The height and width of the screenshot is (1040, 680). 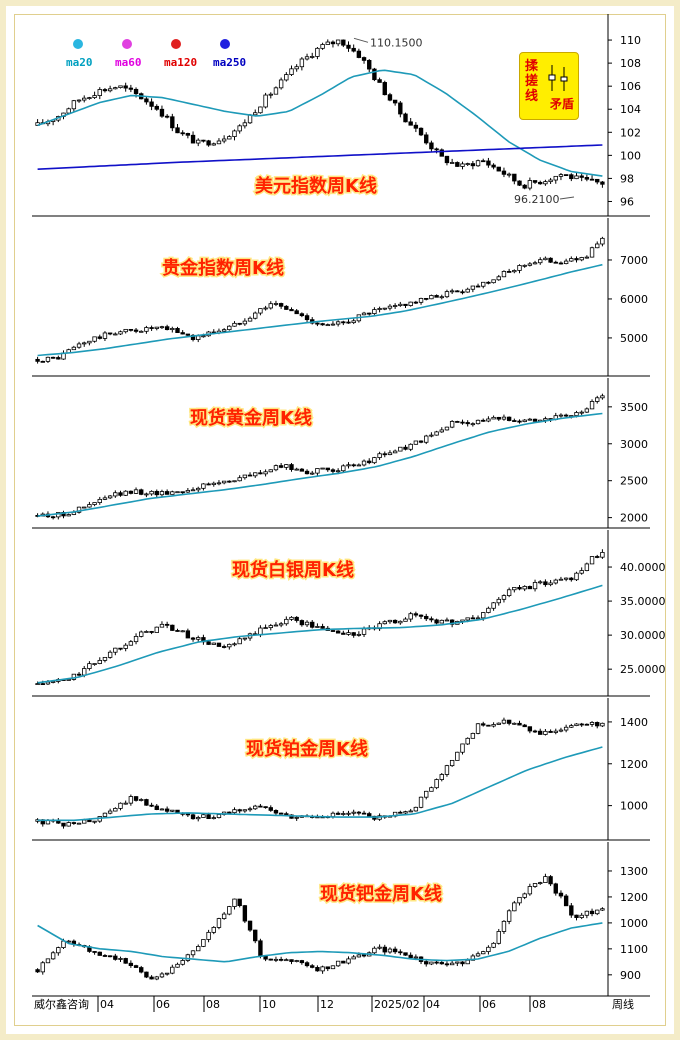 I want to click on x-tick-label: 04, so click(x=107, y=1004).